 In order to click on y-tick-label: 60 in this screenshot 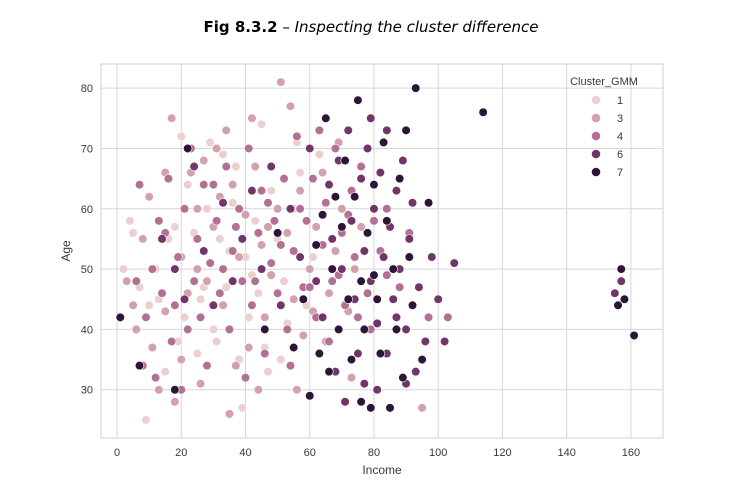, I will do `click(87, 210)`.